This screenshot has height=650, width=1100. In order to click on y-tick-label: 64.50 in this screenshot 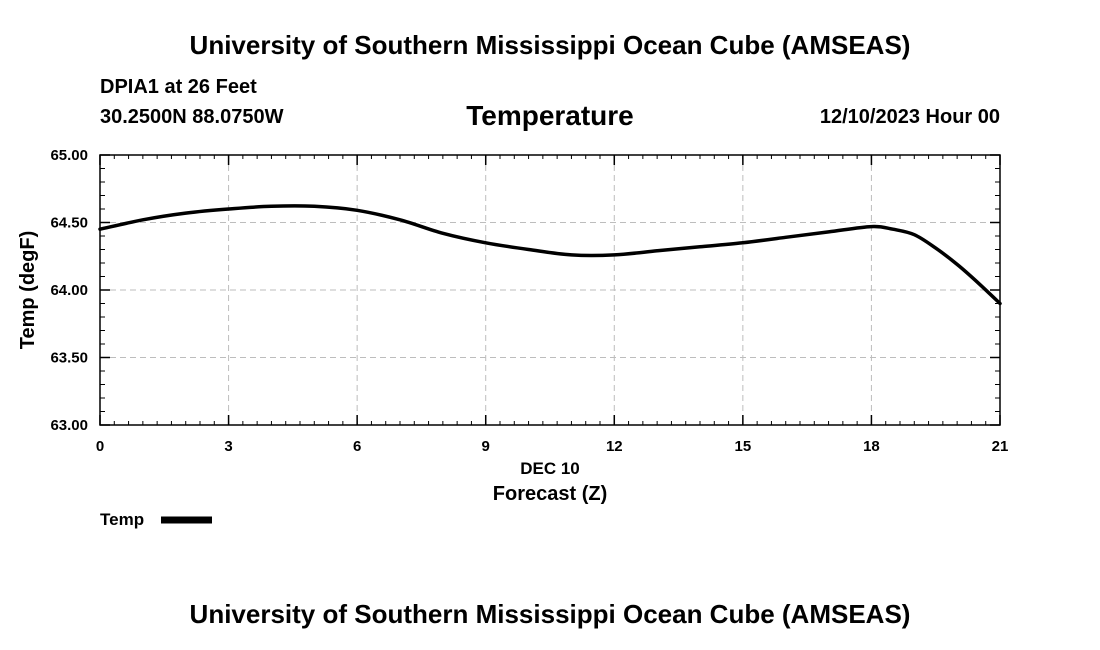, I will do `click(69, 223)`.